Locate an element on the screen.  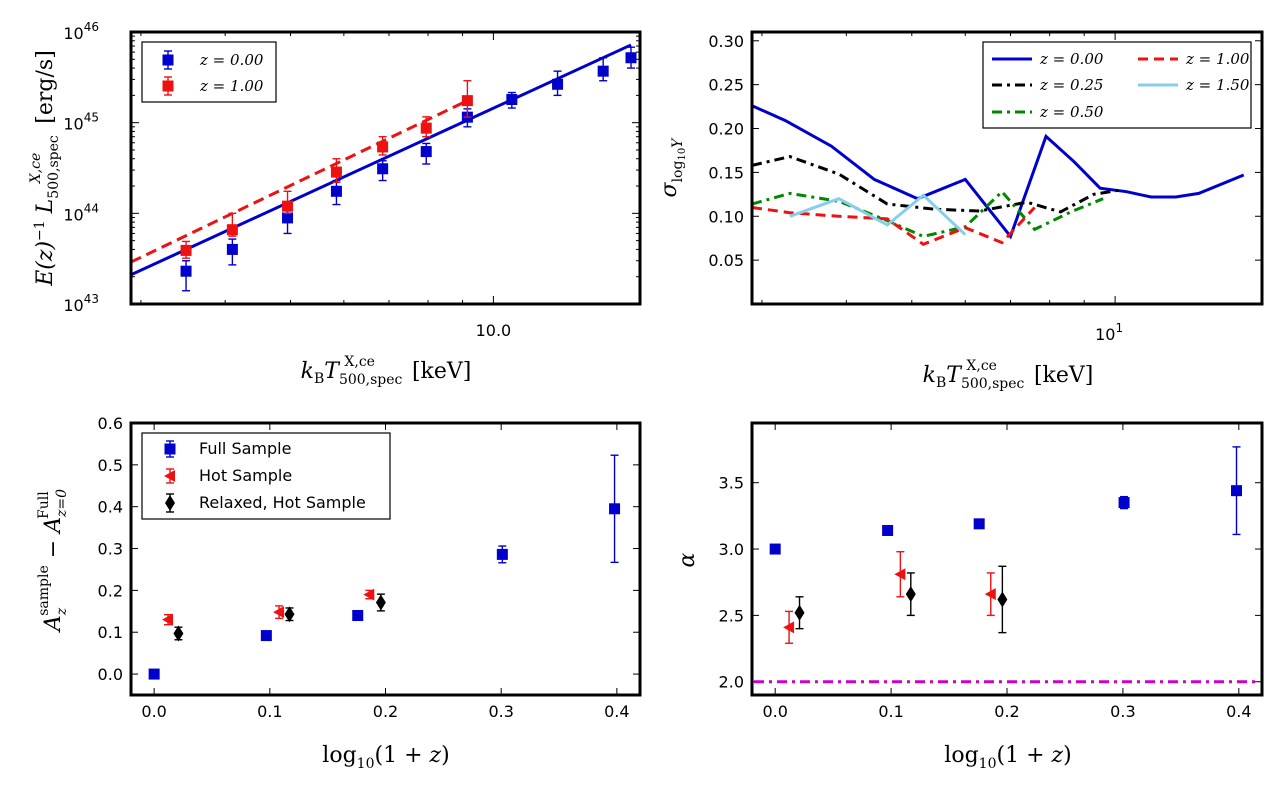
scatter-ytick-label: 0.15 is located at coordinates (726, 172).